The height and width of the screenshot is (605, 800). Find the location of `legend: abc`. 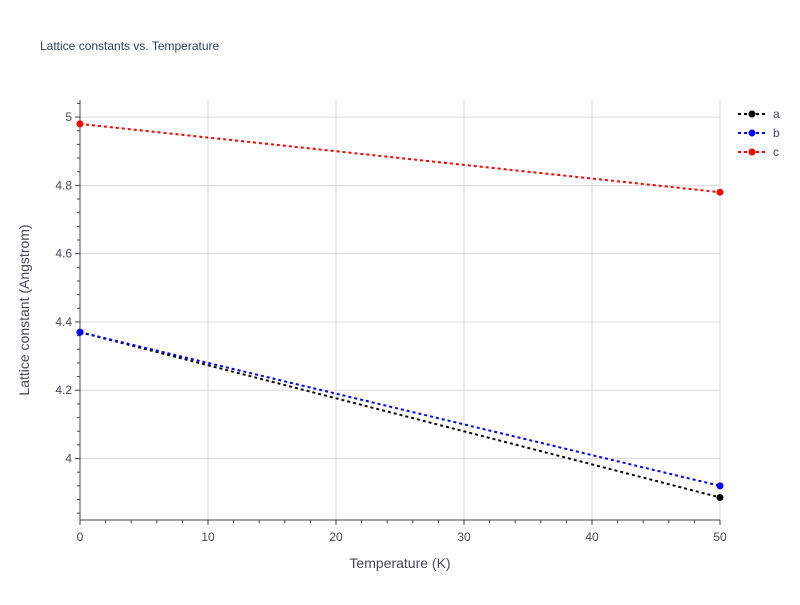

legend: abc is located at coordinates (759, 133).